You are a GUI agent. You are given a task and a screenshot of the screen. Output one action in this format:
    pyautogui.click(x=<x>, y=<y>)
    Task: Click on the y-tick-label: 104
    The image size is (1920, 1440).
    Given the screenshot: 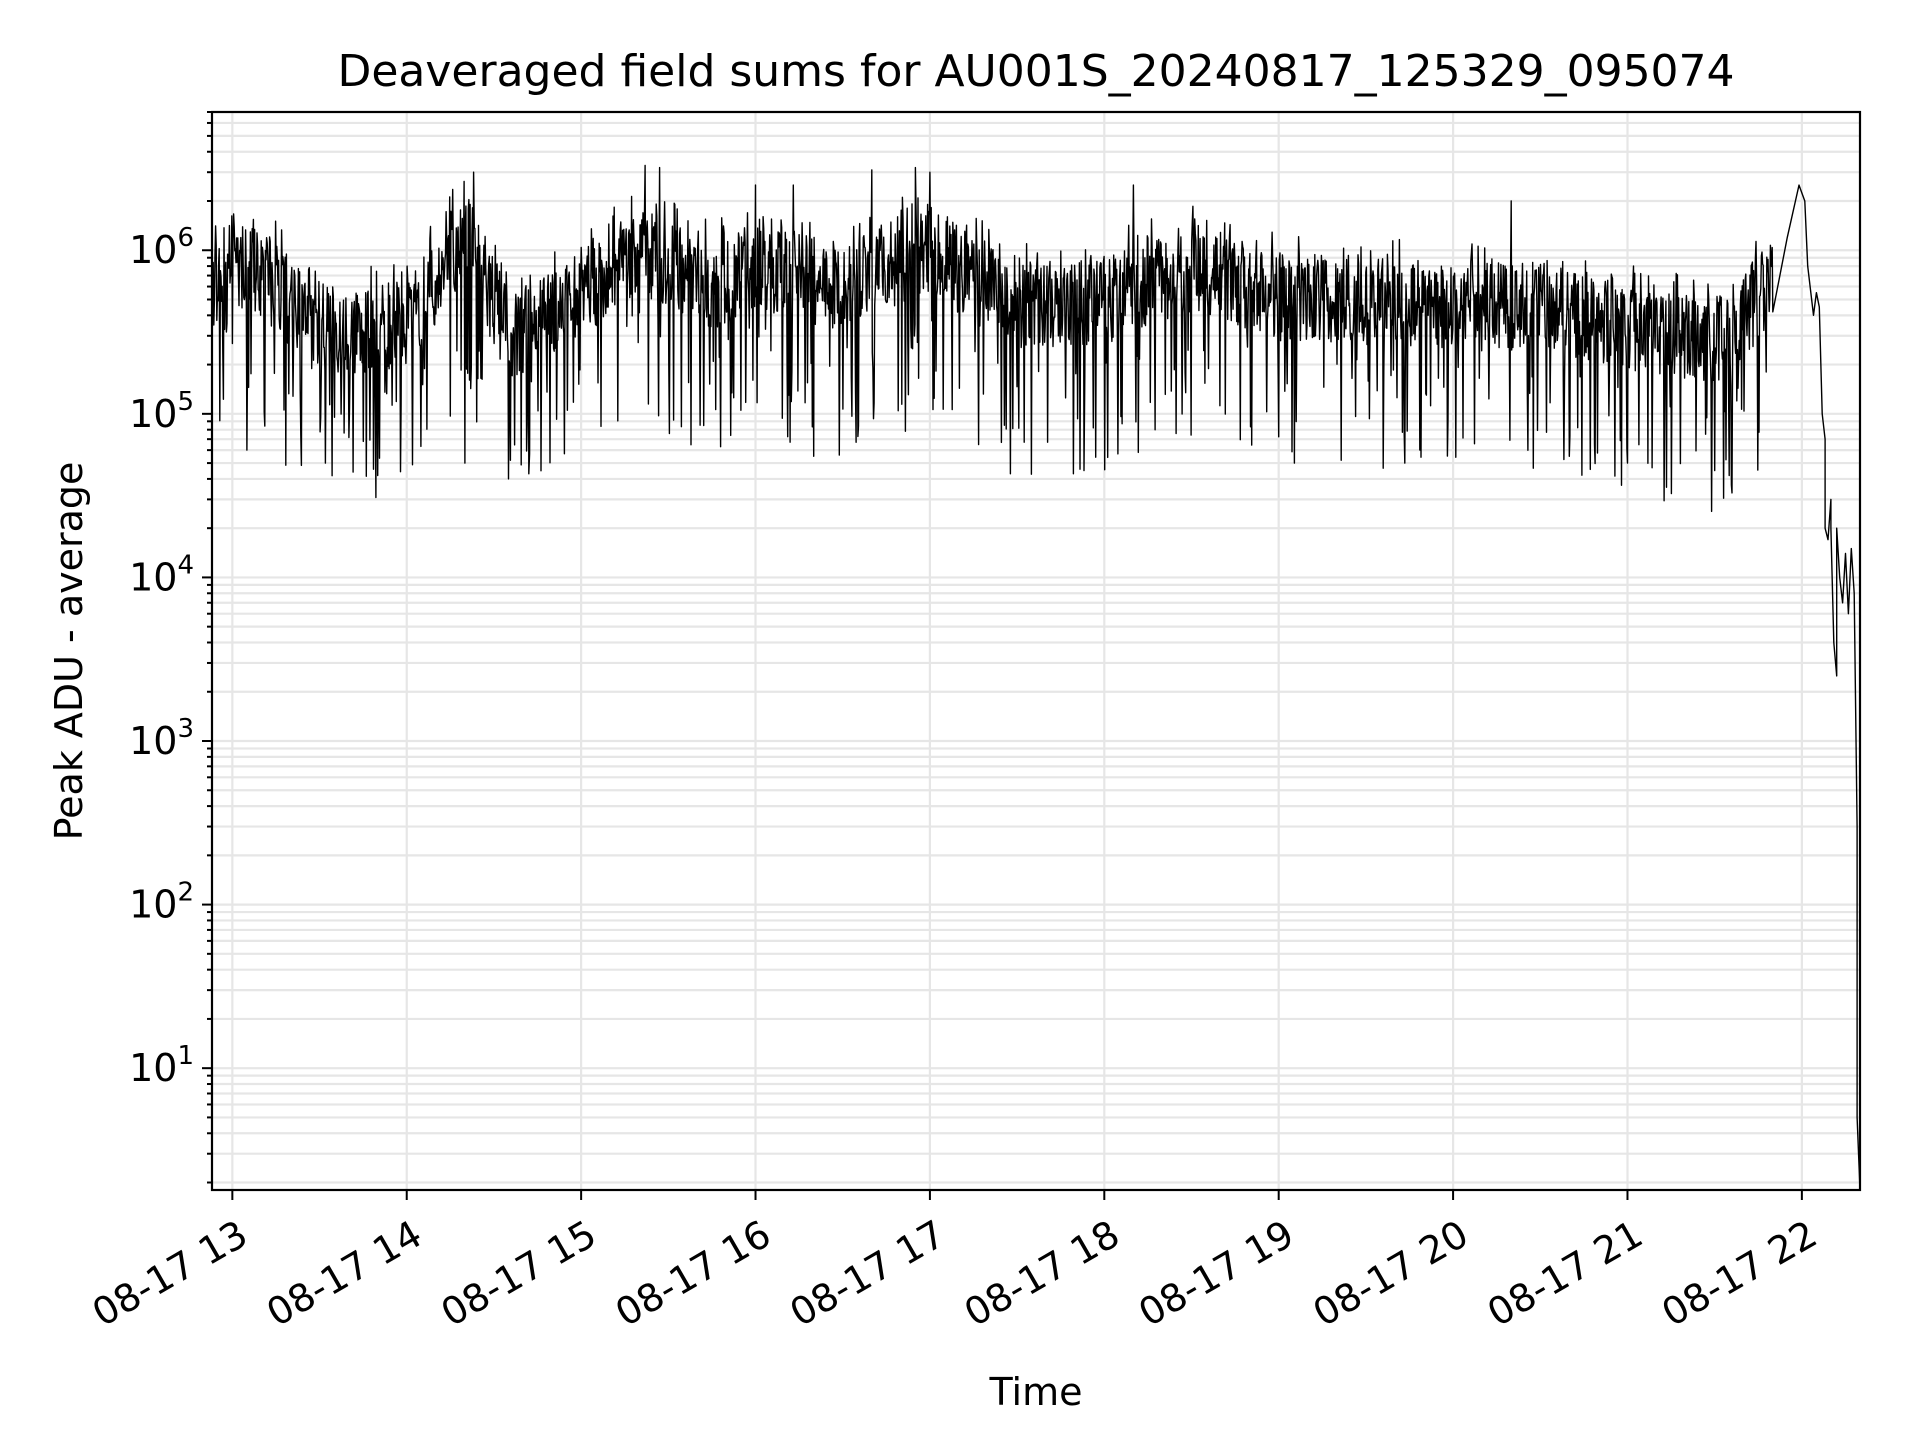 What is the action you would take?
    pyautogui.click(x=161, y=574)
    